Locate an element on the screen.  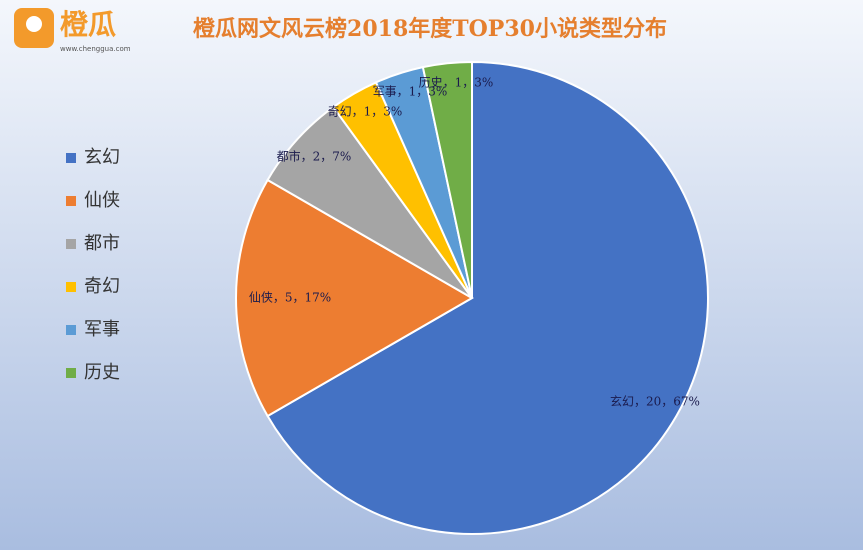
logo: 橙瓜 www.chenggua.com is located at coordinates (72, 30).